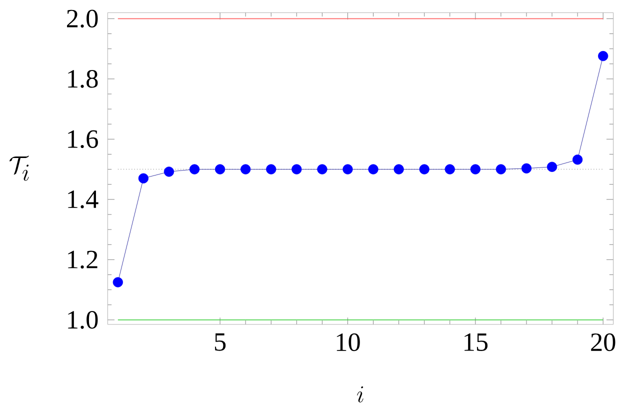 The image size is (625, 419). What do you see at coordinates (83, 139) in the screenshot?
I see `y-tick-label: 1.6` at bounding box center [83, 139].